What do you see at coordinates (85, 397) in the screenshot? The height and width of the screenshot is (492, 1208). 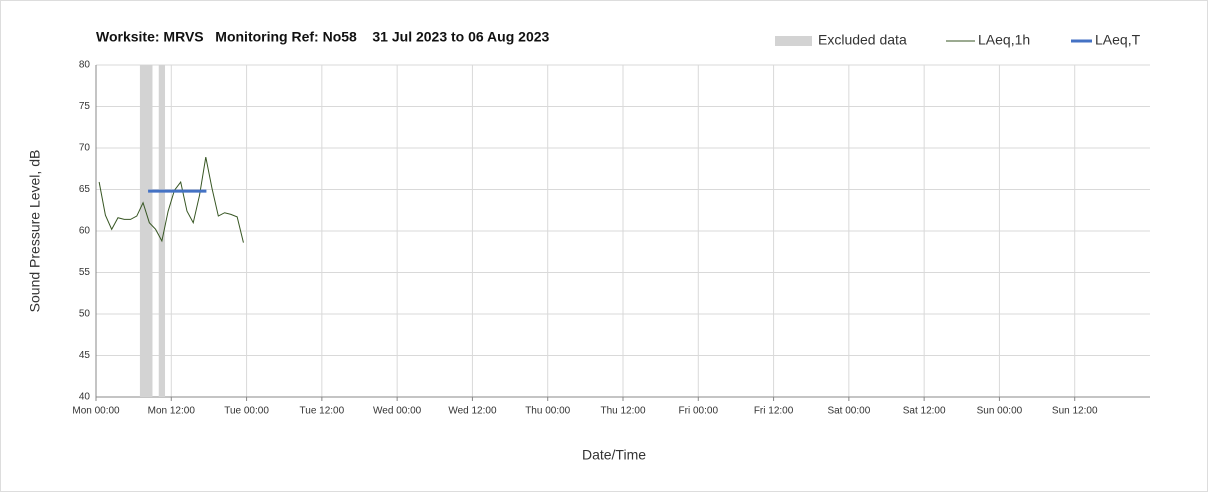 I see `y-tick-label: 40` at bounding box center [85, 397].